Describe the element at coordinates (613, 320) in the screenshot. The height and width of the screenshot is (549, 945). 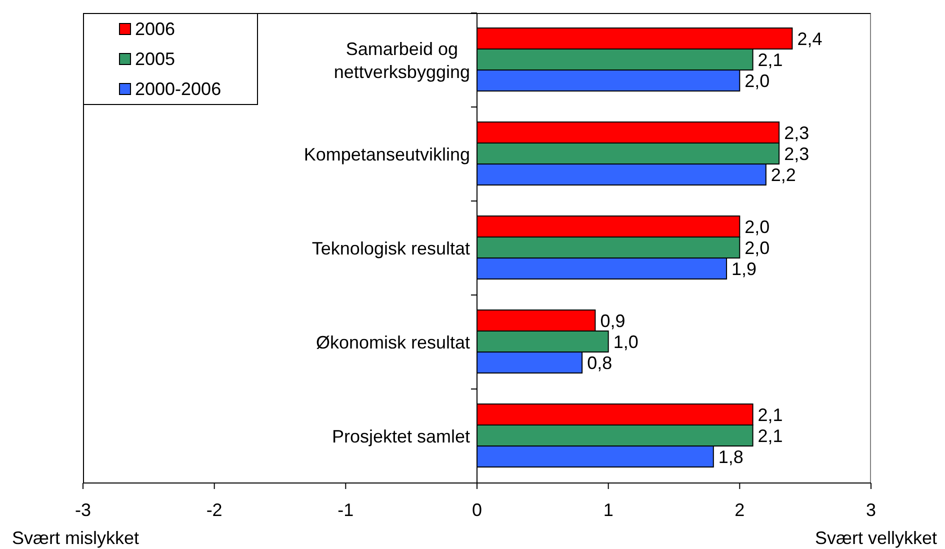
I see `data-label: 0,9` at that location.